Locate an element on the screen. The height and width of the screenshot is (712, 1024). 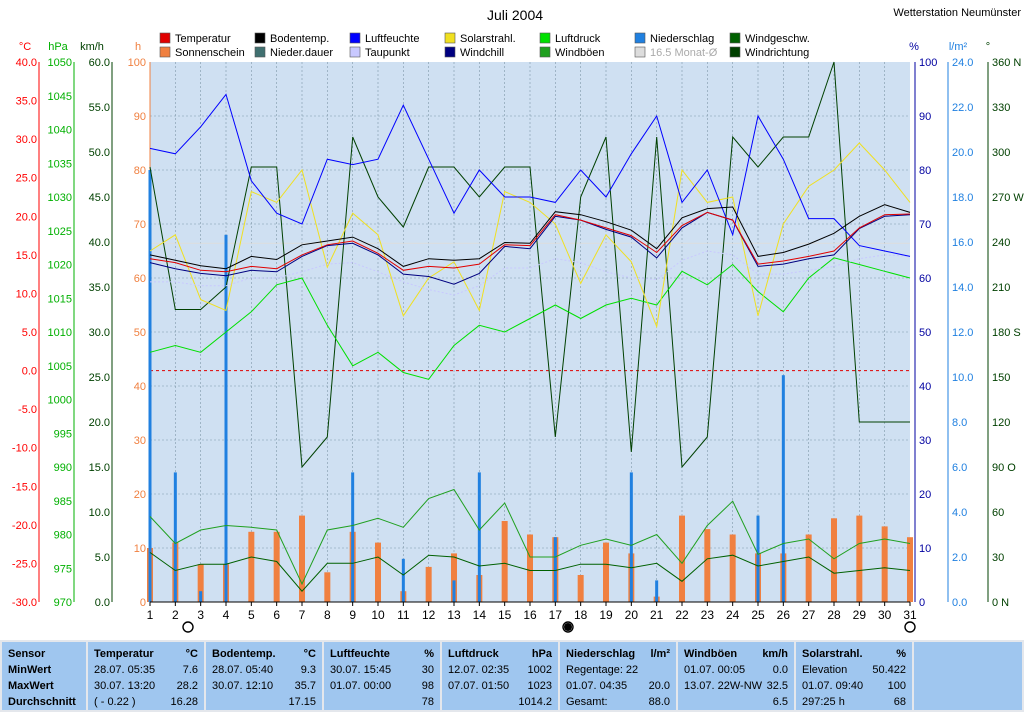
direction-axis-unit: ° is located at coordinates (988, 47).